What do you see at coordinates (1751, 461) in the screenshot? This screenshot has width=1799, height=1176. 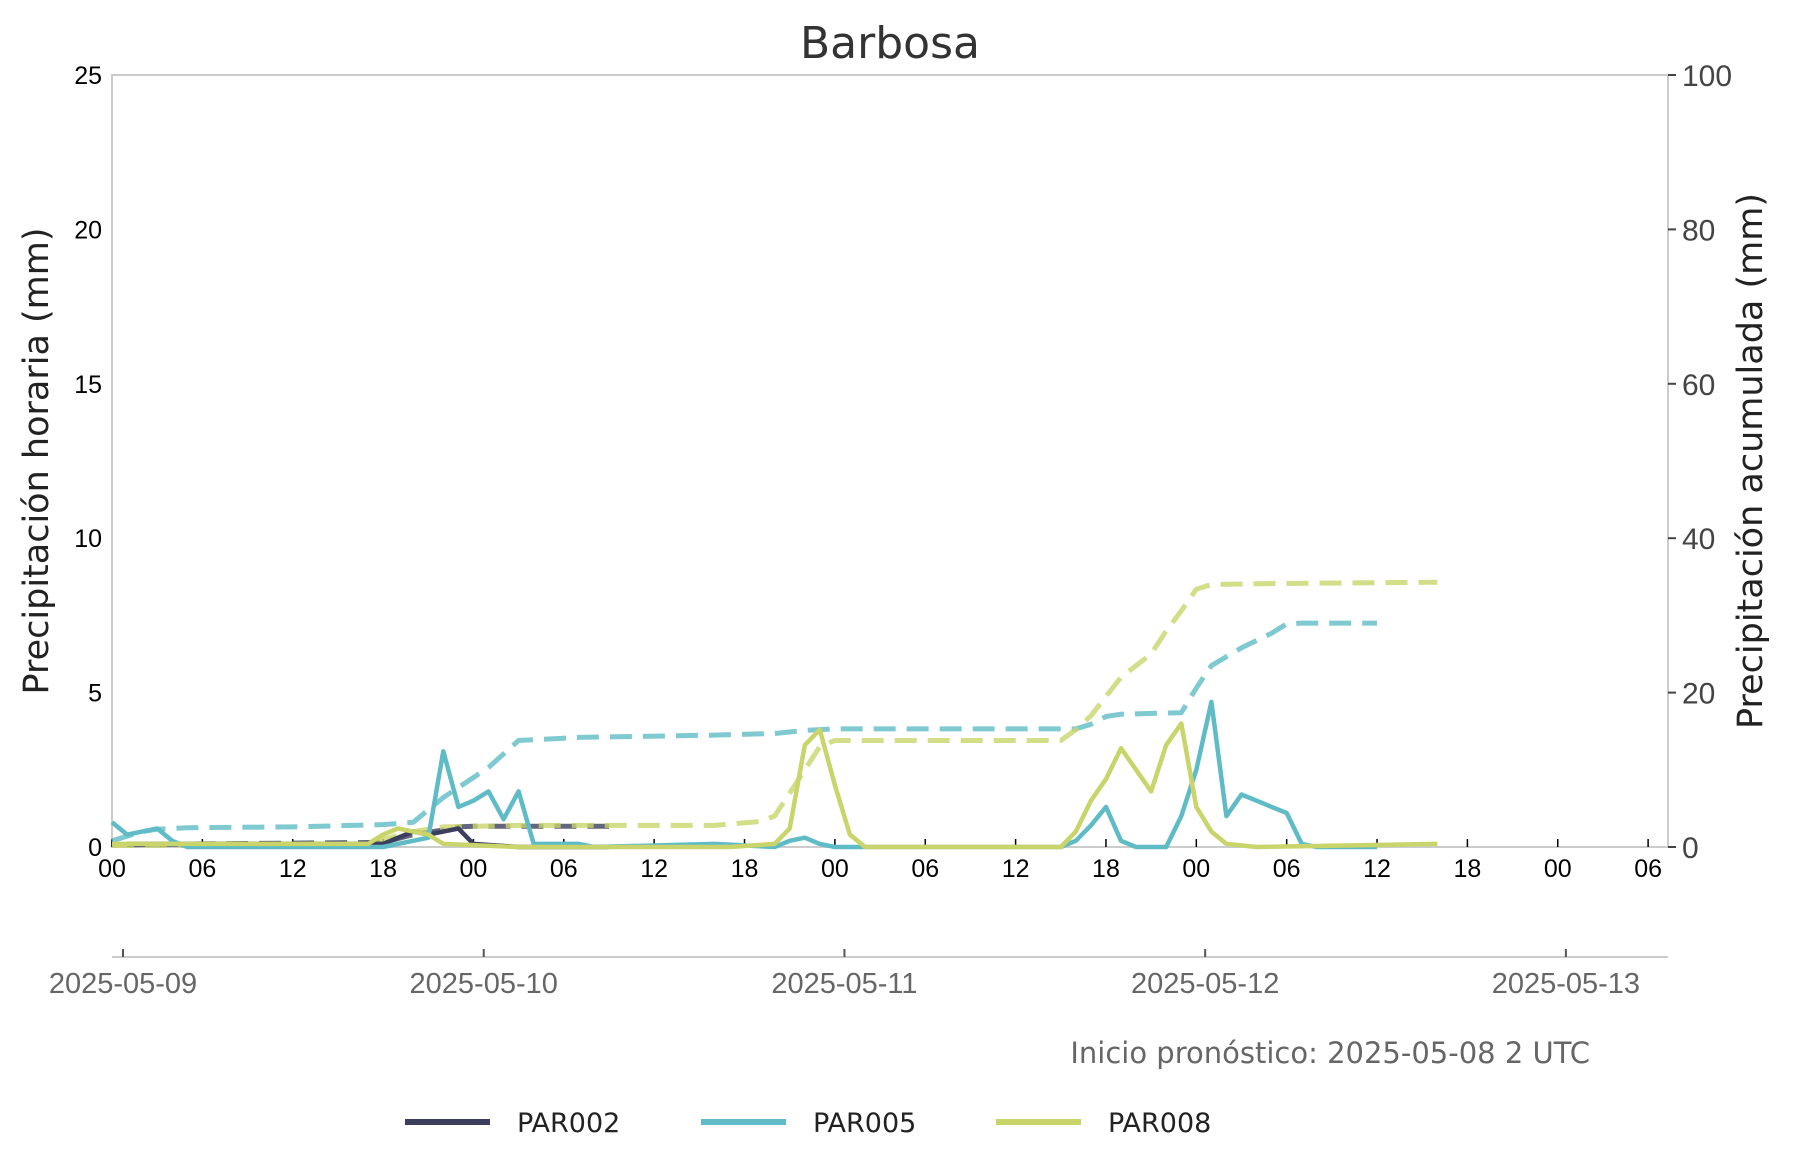 I see `right-axis-label: Precipitación acumulada (mm)` at bounding box center [1751, 461].